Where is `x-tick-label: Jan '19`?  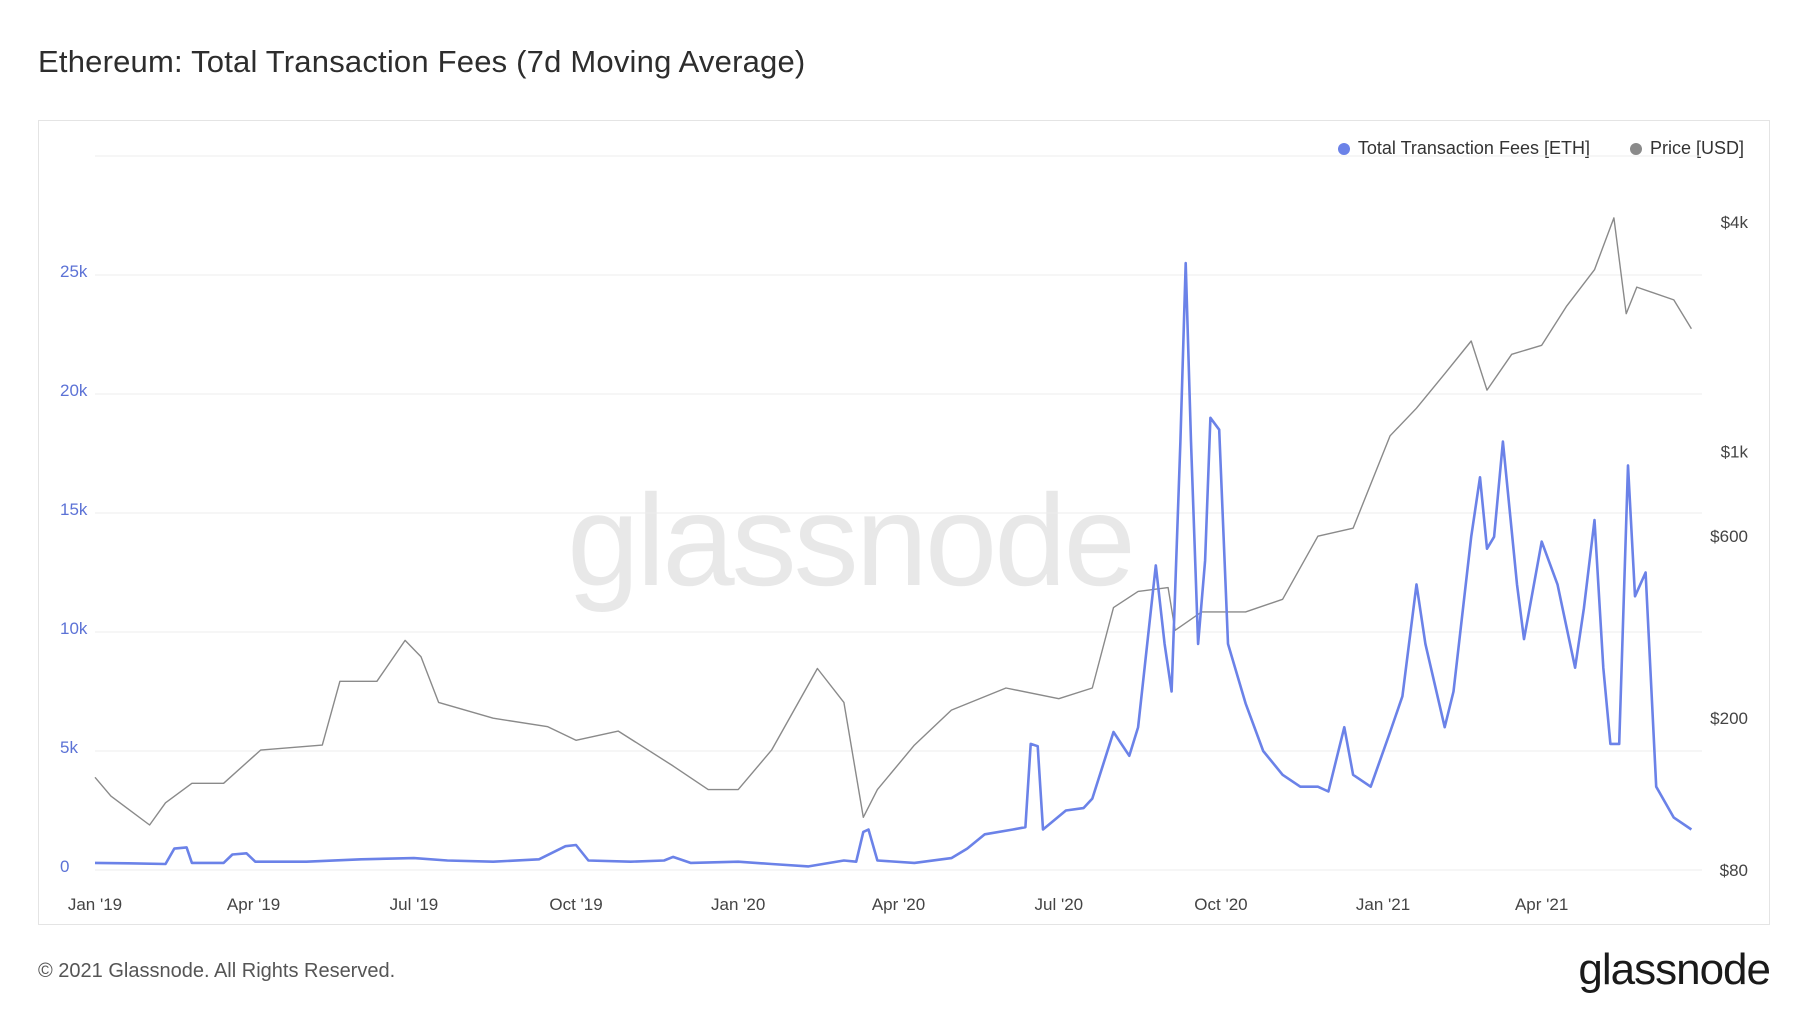 x-tick-label: Jan '19 is located at coordinates (95, 904).